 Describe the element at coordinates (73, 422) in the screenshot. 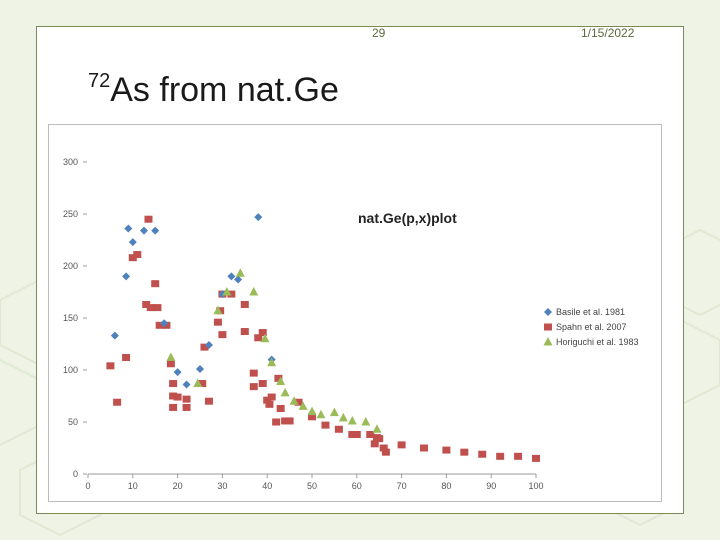

I see `y-tick-label: 50` at that location.